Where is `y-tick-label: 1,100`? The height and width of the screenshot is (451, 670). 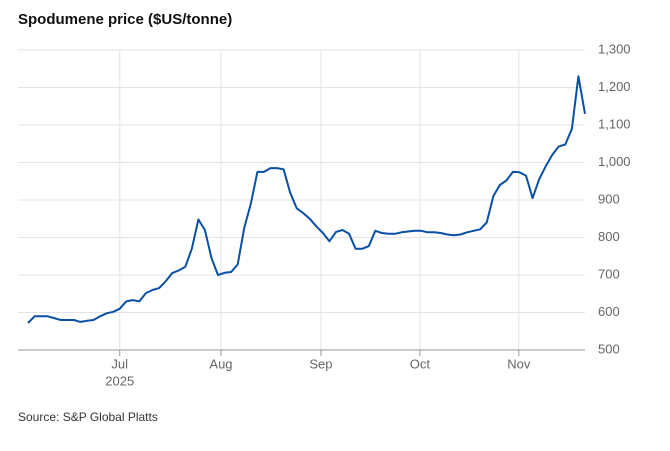 y-tick-label: 1,100 is located at coordinates (614, 123).